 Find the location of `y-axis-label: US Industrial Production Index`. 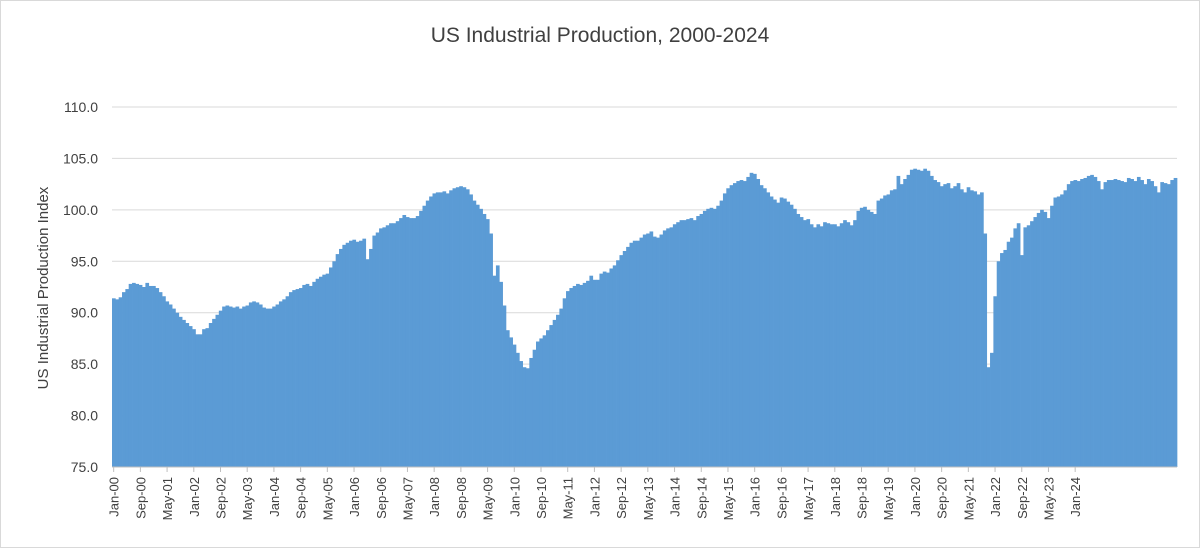

y-axis-label: US Industrial Production Index is located at coordinates (43, 287).